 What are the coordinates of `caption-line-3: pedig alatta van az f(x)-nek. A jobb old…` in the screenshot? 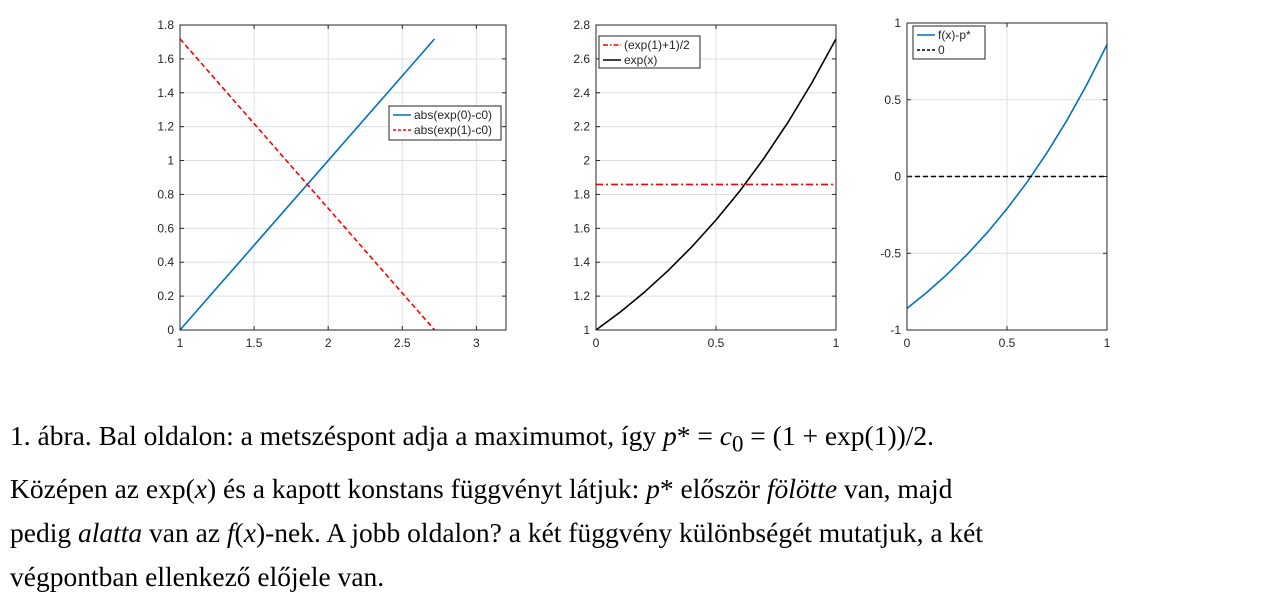 It's located at (496, 532).